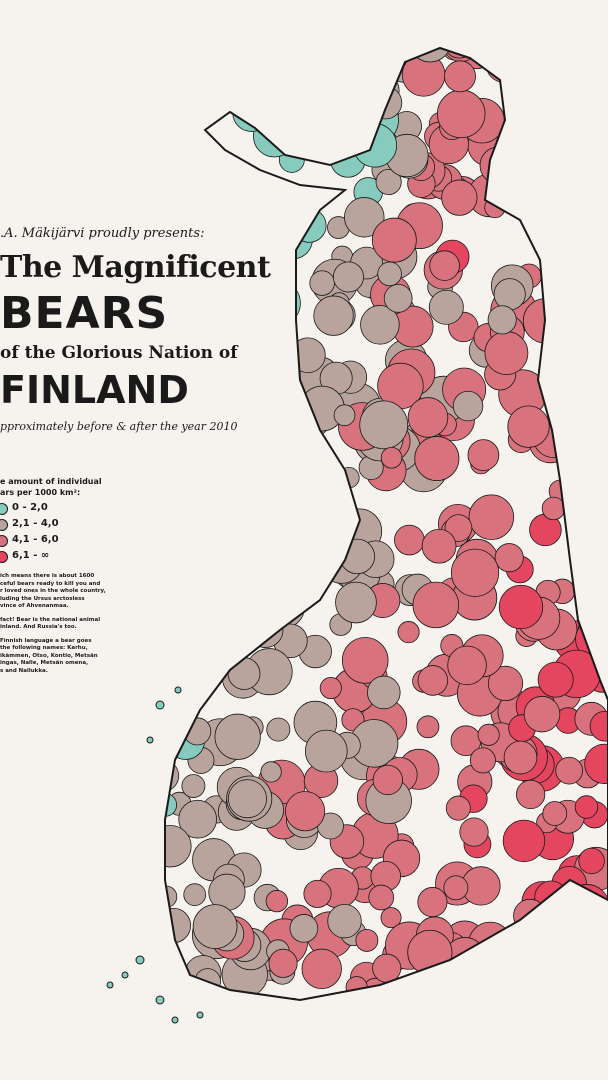 The image size is (608, 1080). Describe the element at coordinates (40, 492) in the screenshot. I see `legend-title-line: ars per 1000 km²:` at that location.